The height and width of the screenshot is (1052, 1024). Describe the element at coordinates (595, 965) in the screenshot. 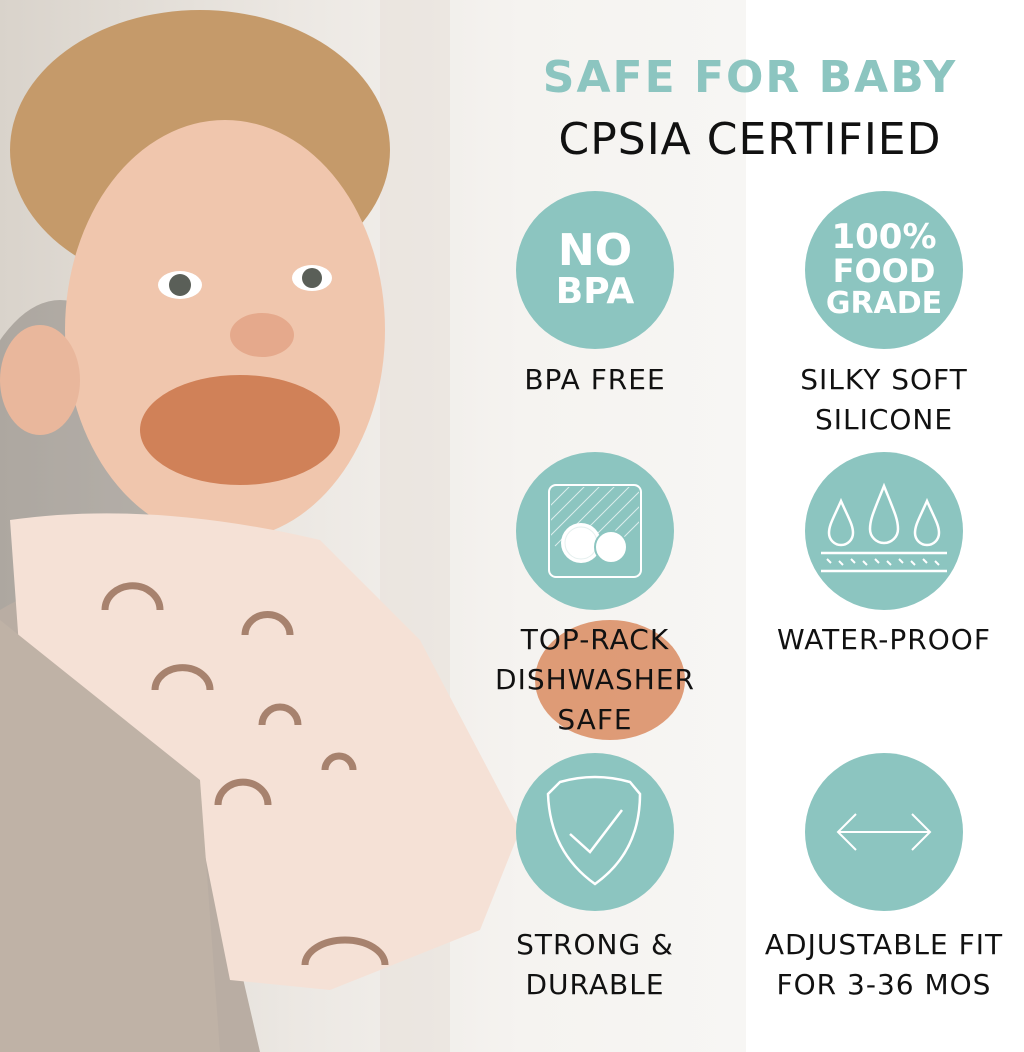

I see `feature-label-durable: STRONG & DURABLE` at that location.